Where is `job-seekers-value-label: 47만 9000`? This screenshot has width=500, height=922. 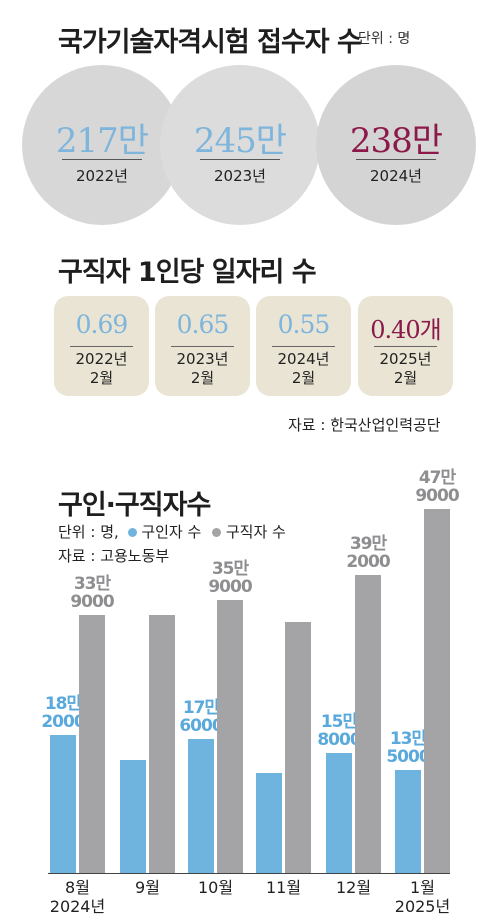
job-seekers-value-label: 47만 9000 is located at coordinates (437, 487).